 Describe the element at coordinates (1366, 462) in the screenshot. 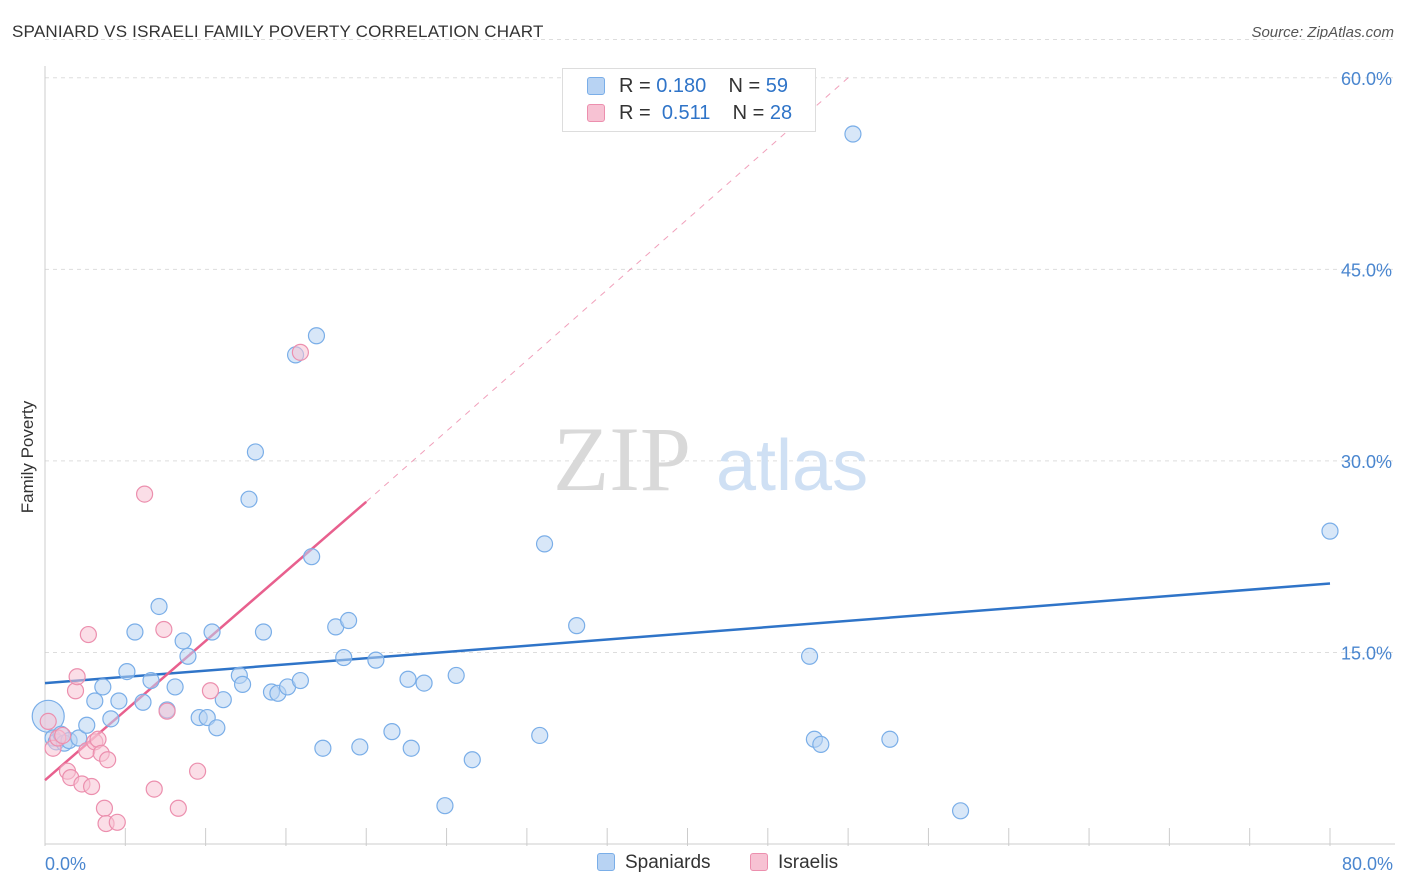

I see `y-tick-label: 30.0%` at that location.